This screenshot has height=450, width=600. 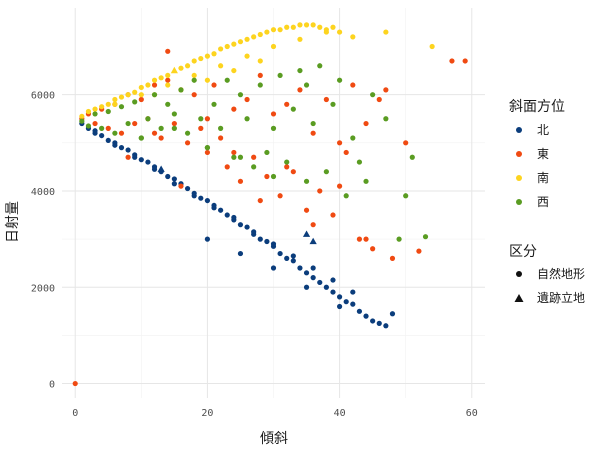 I want to click on legend-marker-east, so click(x=519, y=154).